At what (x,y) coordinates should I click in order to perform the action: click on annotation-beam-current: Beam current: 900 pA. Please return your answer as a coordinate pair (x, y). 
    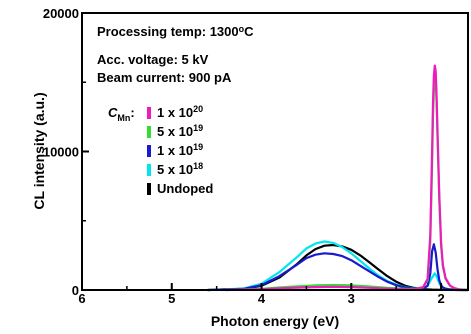
    Looking at the image, I should click on (164, 77).